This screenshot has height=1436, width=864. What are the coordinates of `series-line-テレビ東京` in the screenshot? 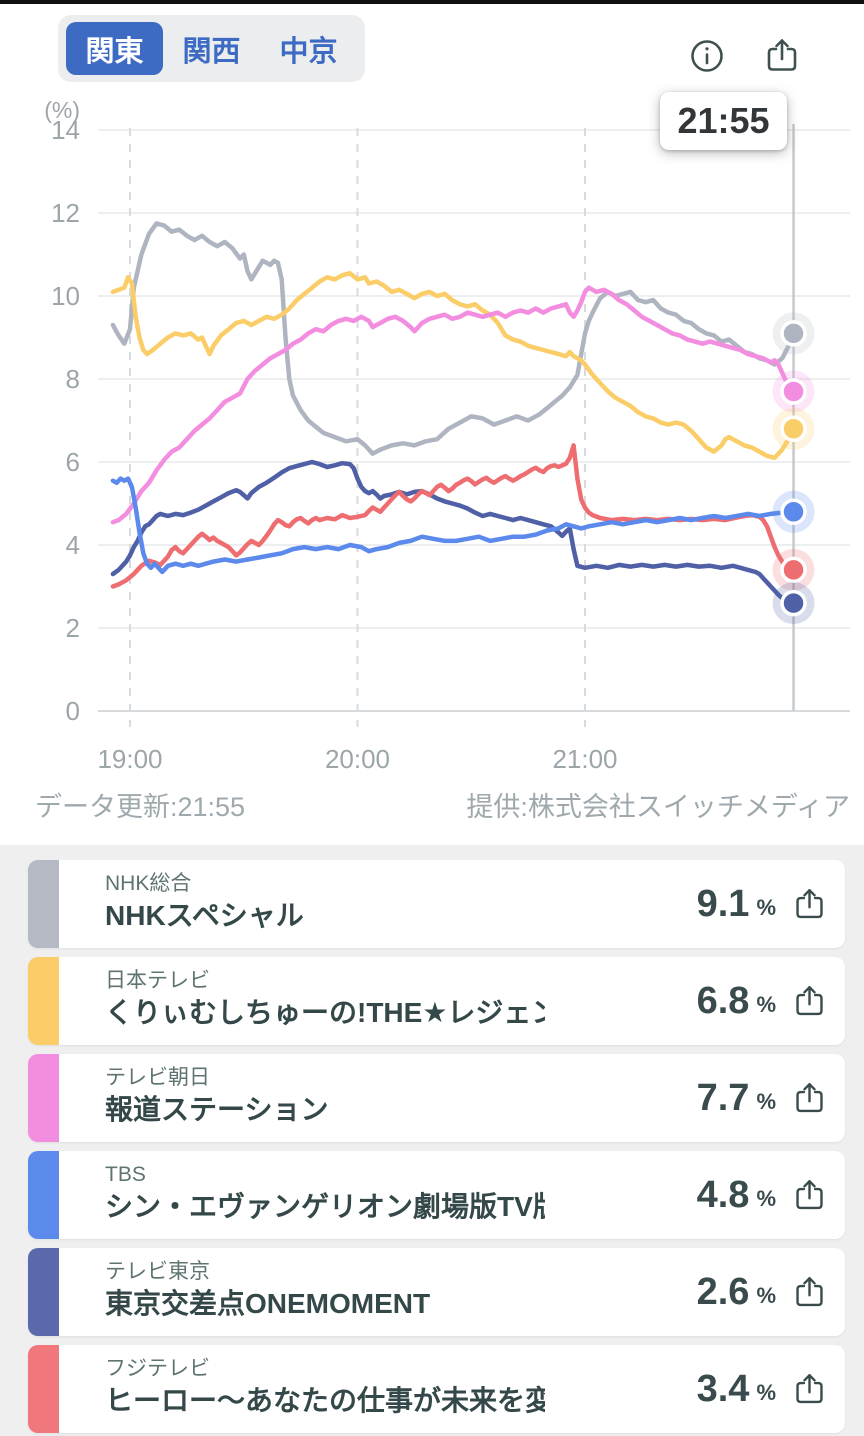 It's located at (453, 532).